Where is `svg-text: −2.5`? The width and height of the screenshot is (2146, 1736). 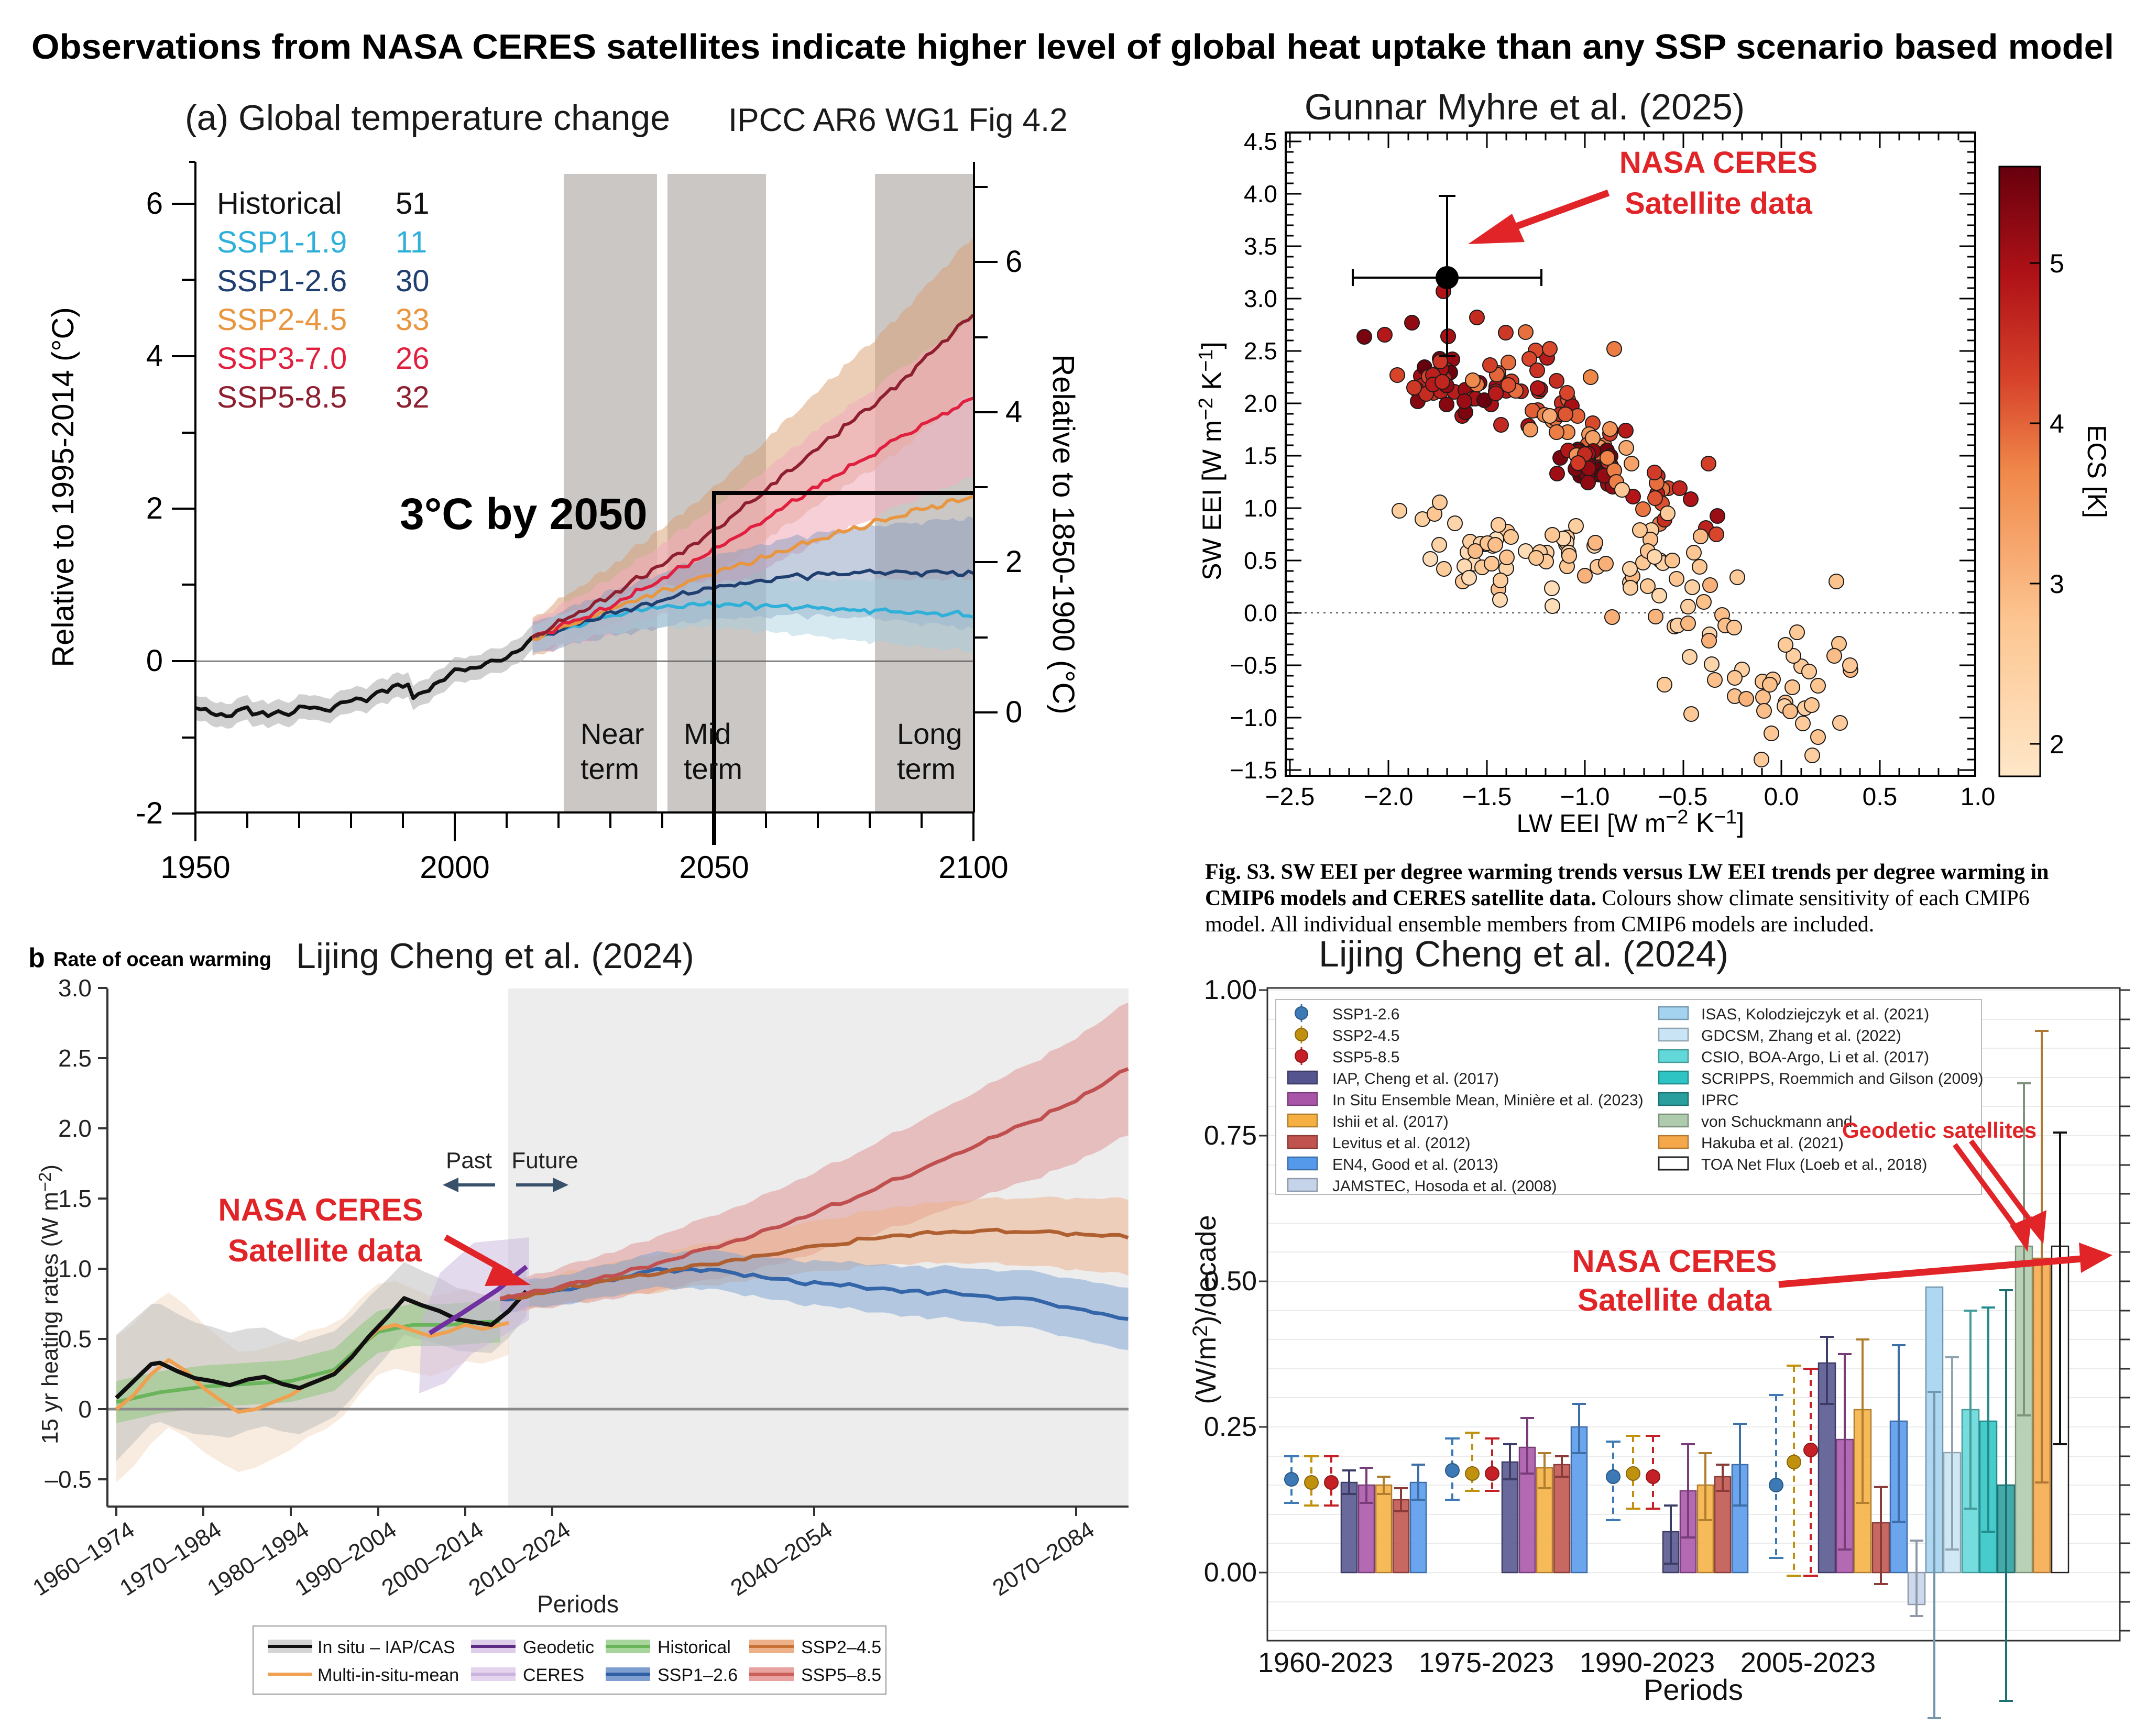 svg-text: −2.5 is located at coordinates (1290, 797).